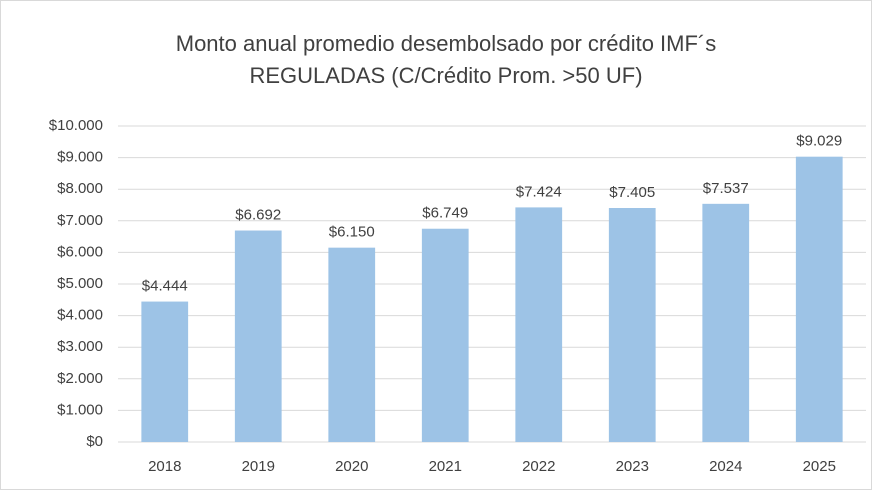  Describe the element at coordinates (258, 215) in the screenshot. I see `data-label: $6.692` at that location.